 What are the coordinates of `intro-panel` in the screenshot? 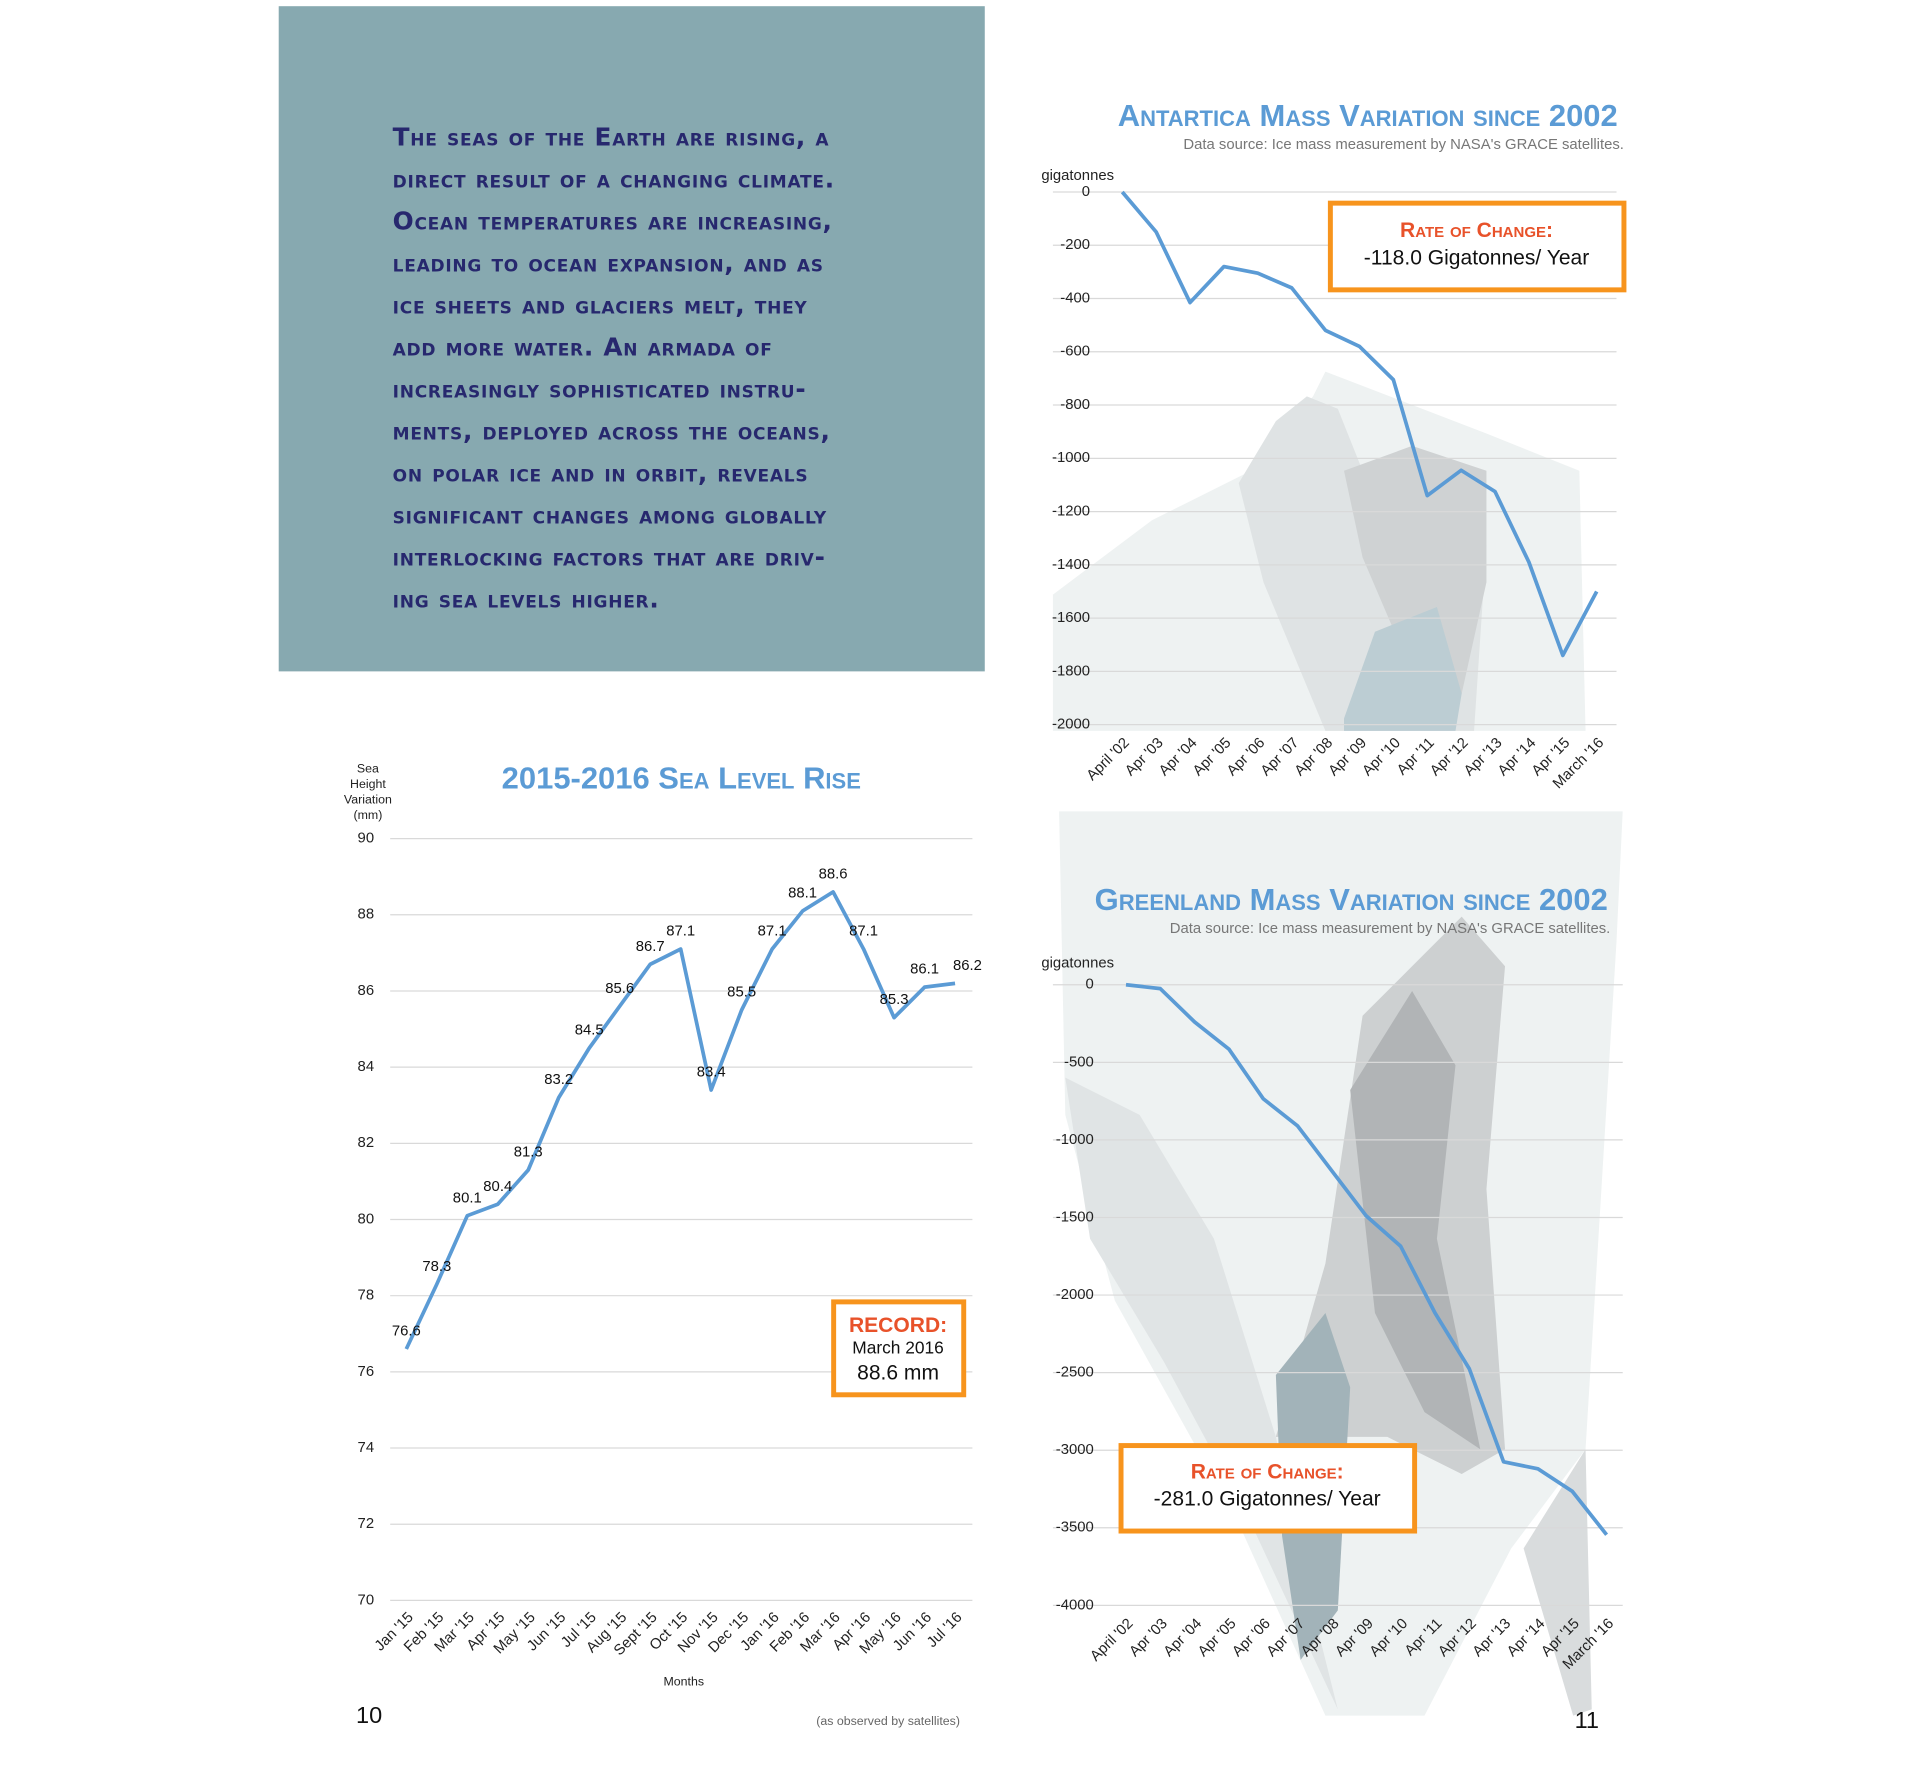 It's located at (631, 339).